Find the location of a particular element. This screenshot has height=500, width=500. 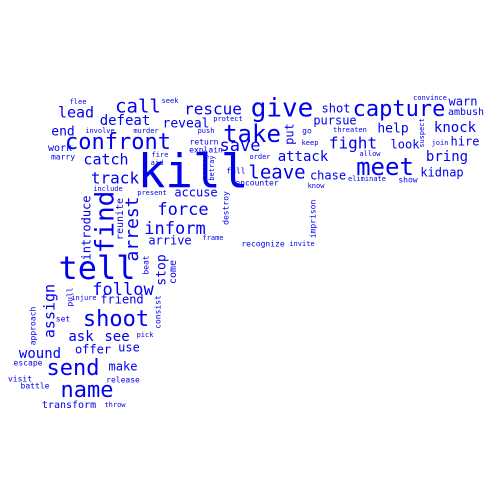

word-throw: throw is located at coordinates (115, 405).